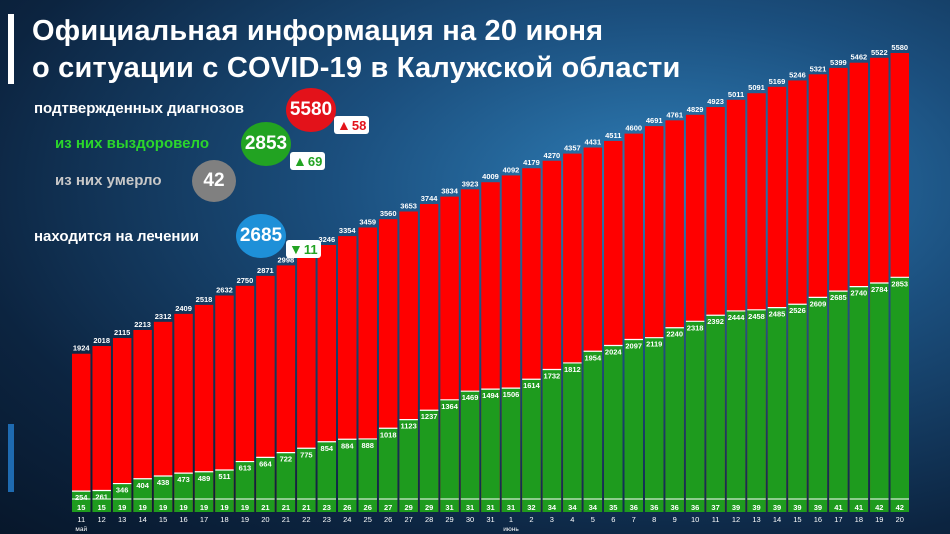 The image size is (950, 534). I want to click on x-tick-label: 18, so click(859, 519).